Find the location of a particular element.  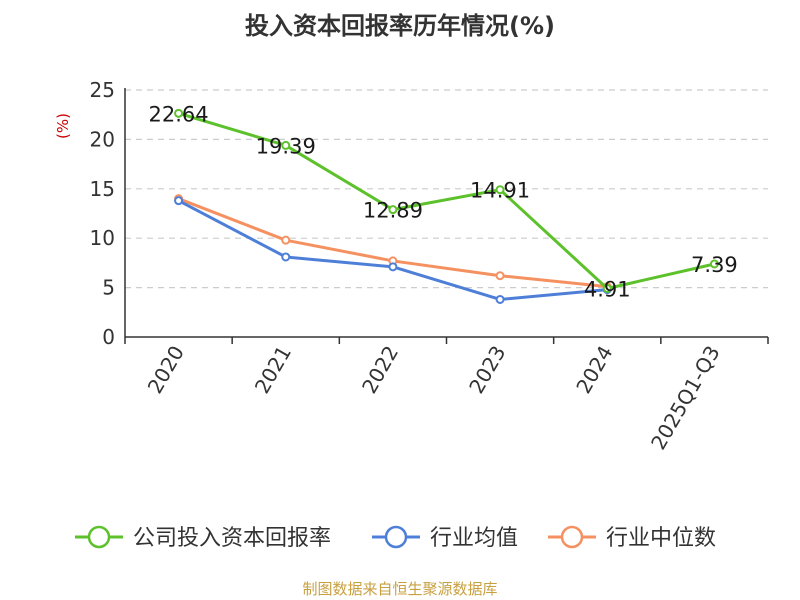

data-label: 22.64 is located at coordinates (179, 114).